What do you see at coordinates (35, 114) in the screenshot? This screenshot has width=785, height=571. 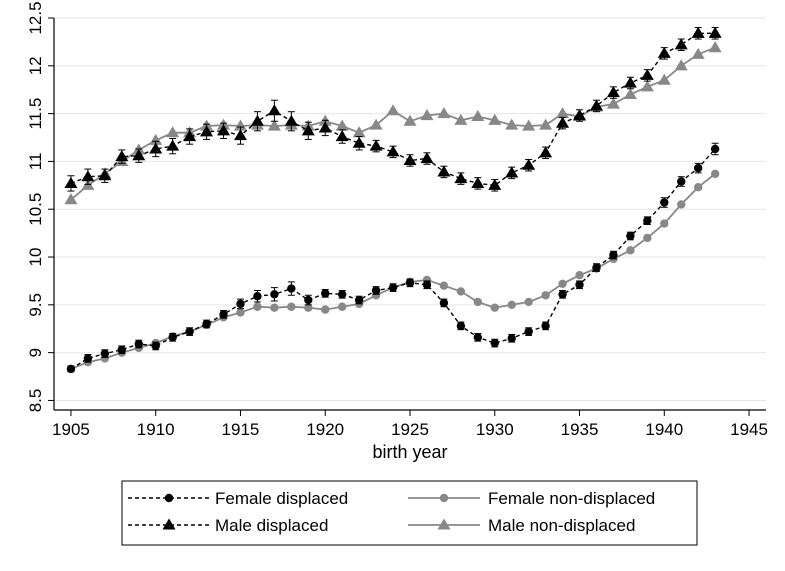 I see `y-tick-label: 11.5` at bounding box center [35, 114].